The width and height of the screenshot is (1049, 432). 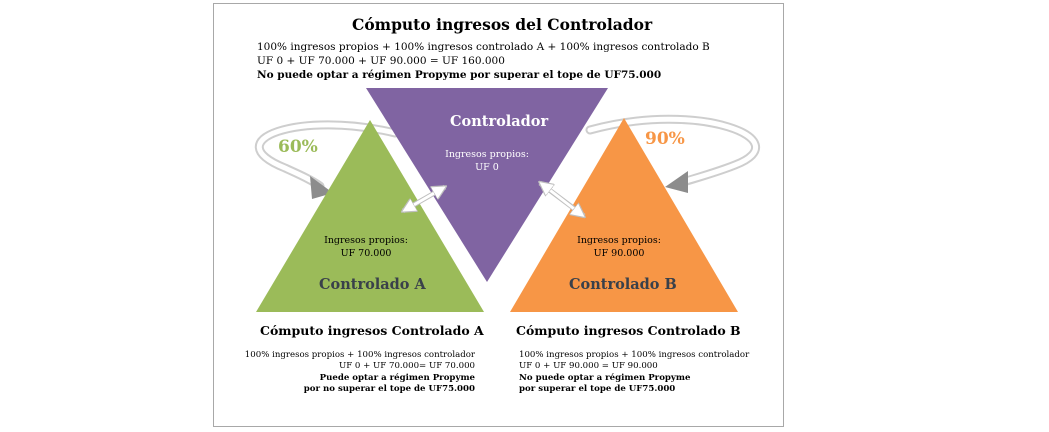 I want to click on diagram-title: Cómputo ingresos del Controlador, so click(x=502, y=24).